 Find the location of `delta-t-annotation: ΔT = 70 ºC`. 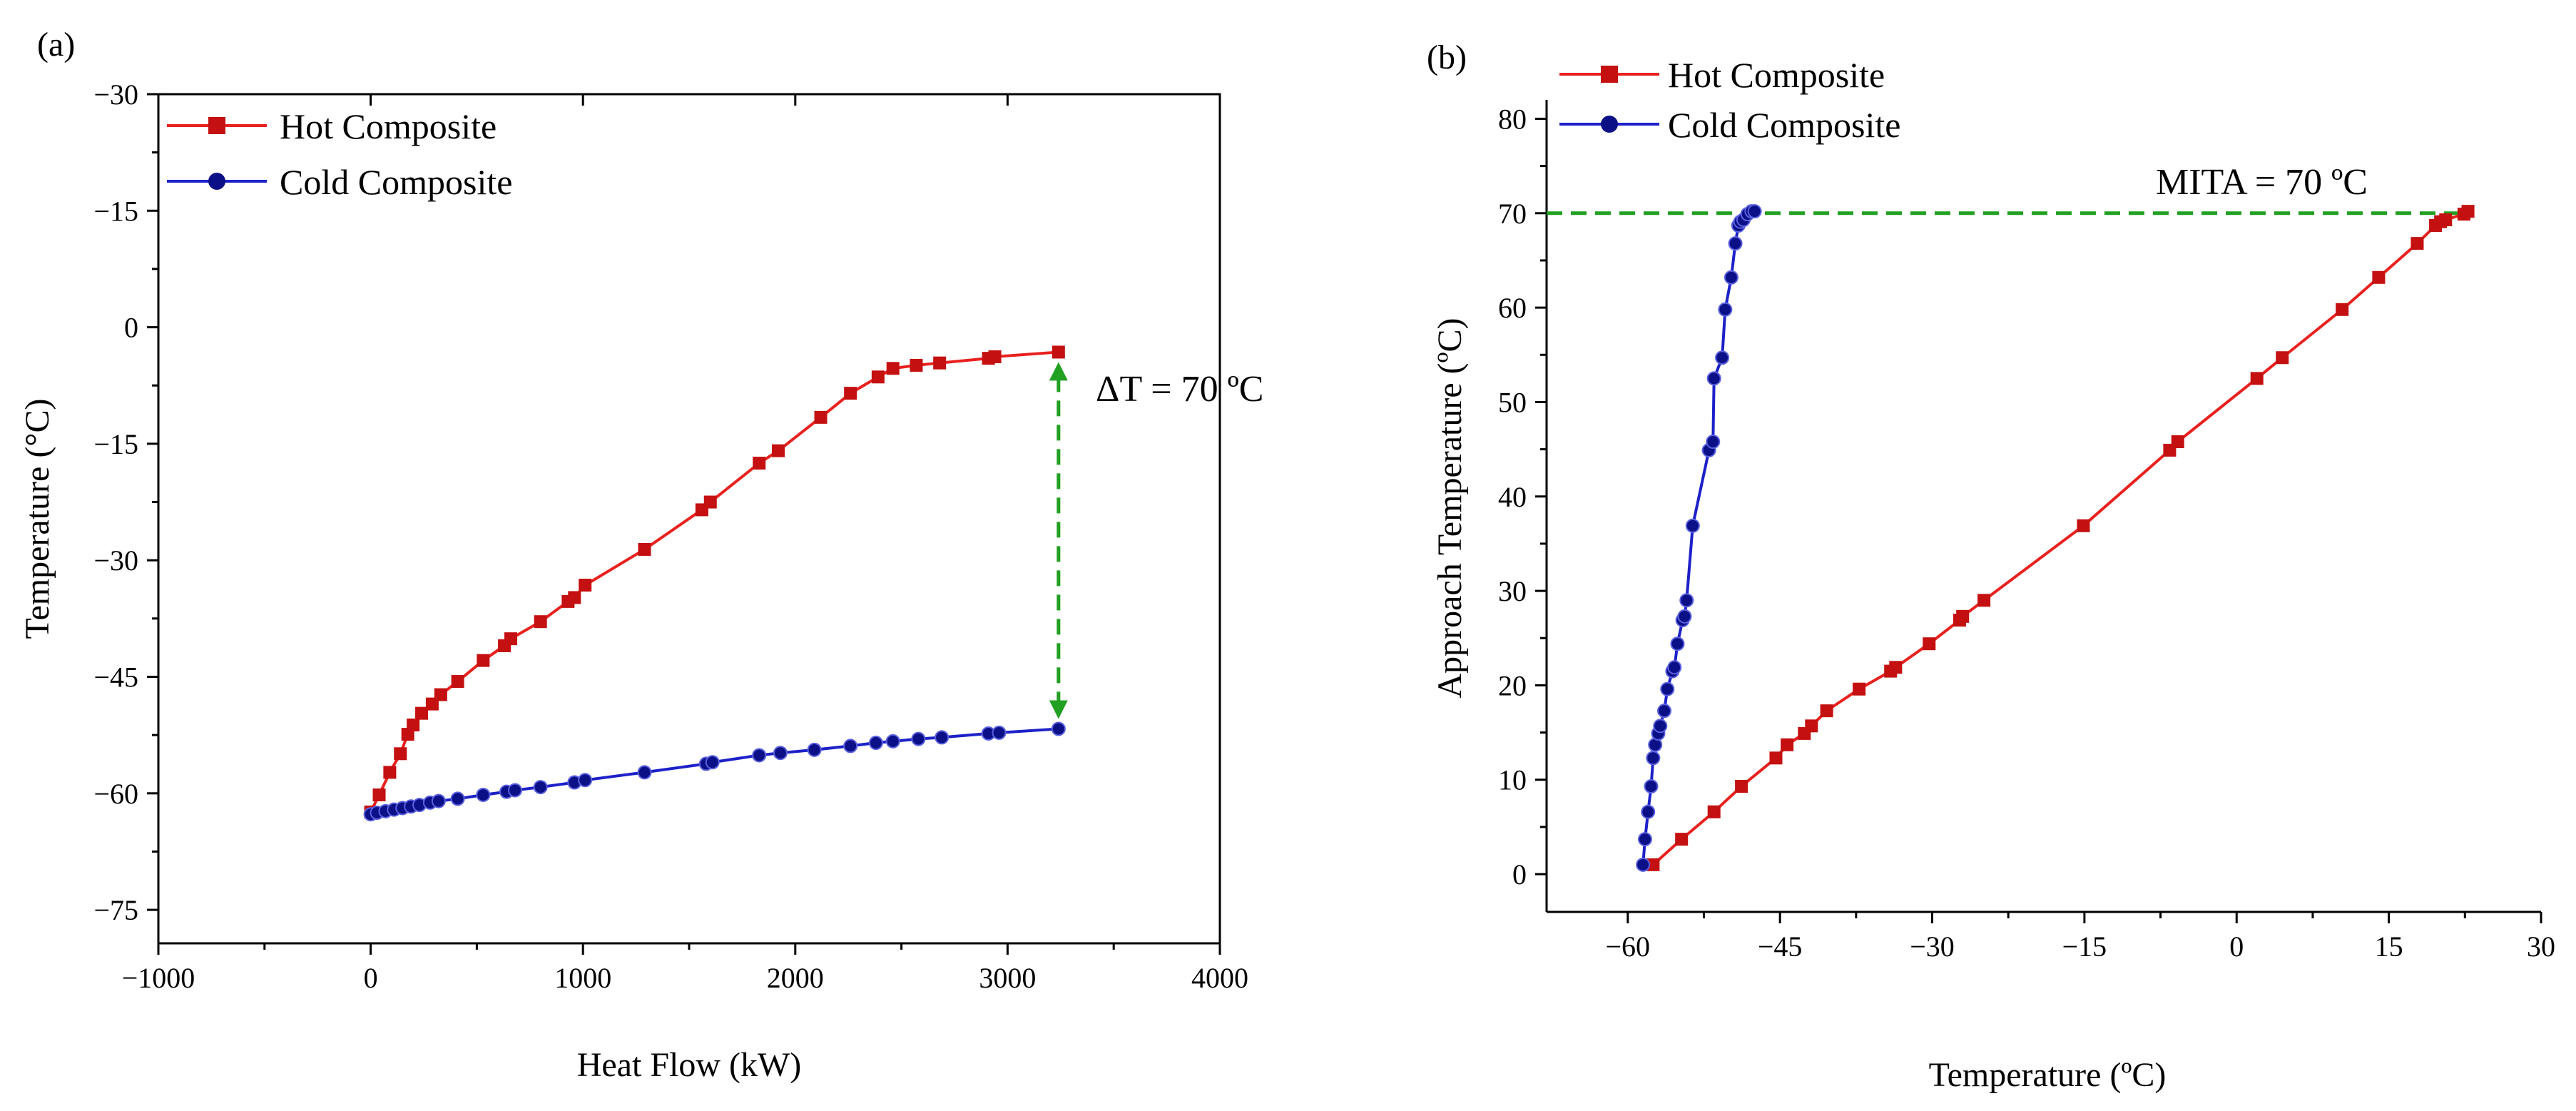

delta-t-annotation: ΔT = 70 ºC is located at coordinates (1179, 390).